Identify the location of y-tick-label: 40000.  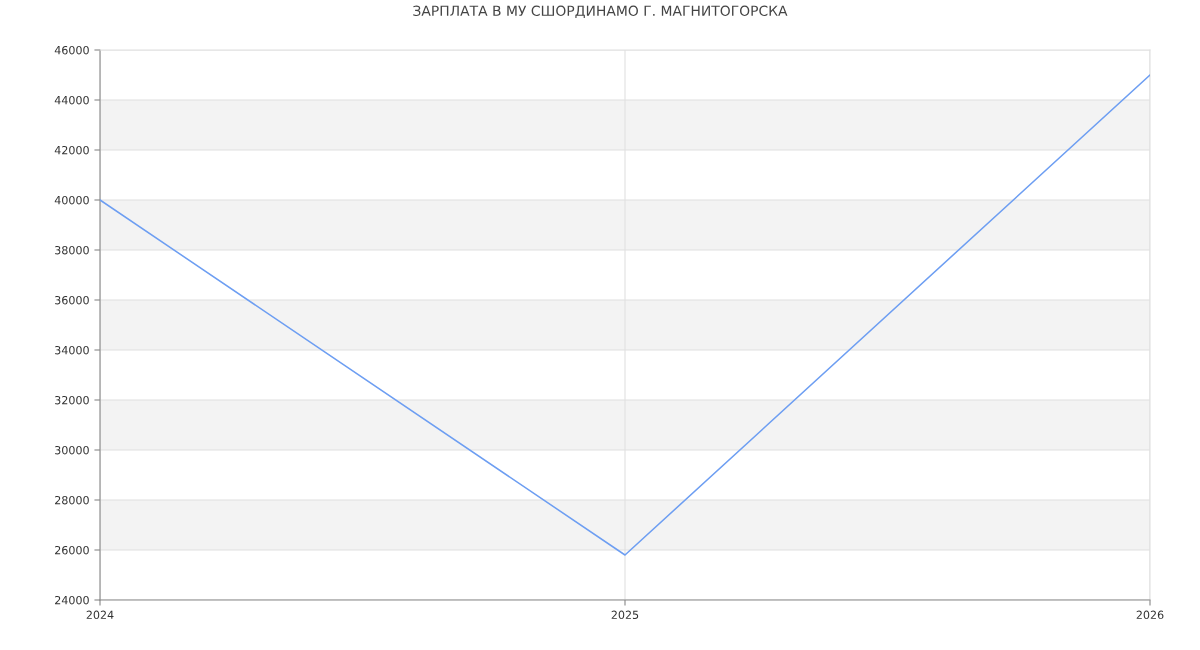
(71, 200).